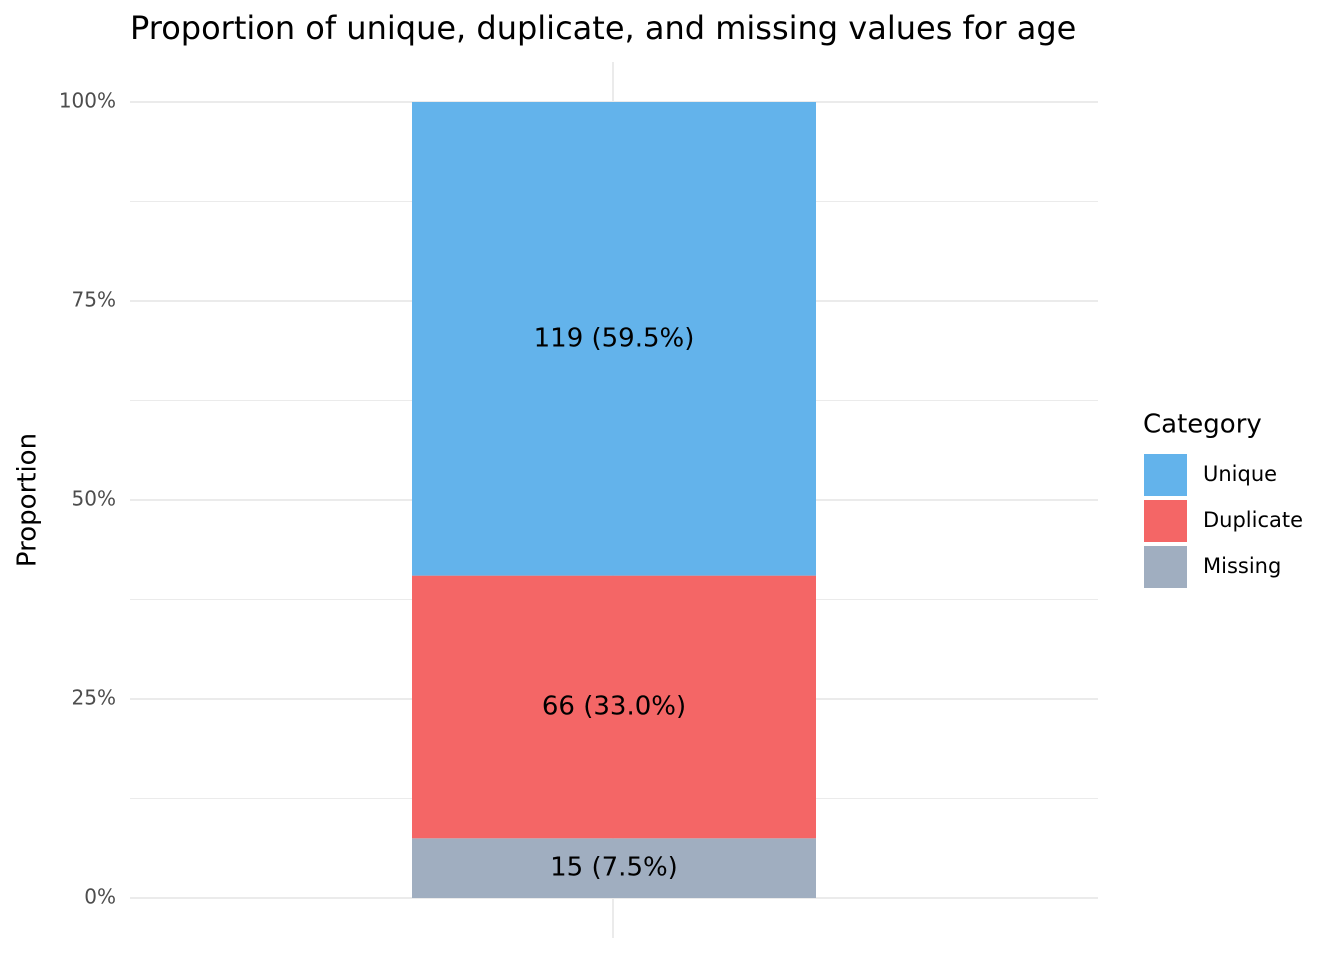  I want to click on data-label: 66 (33.0%), so click(614, 706).